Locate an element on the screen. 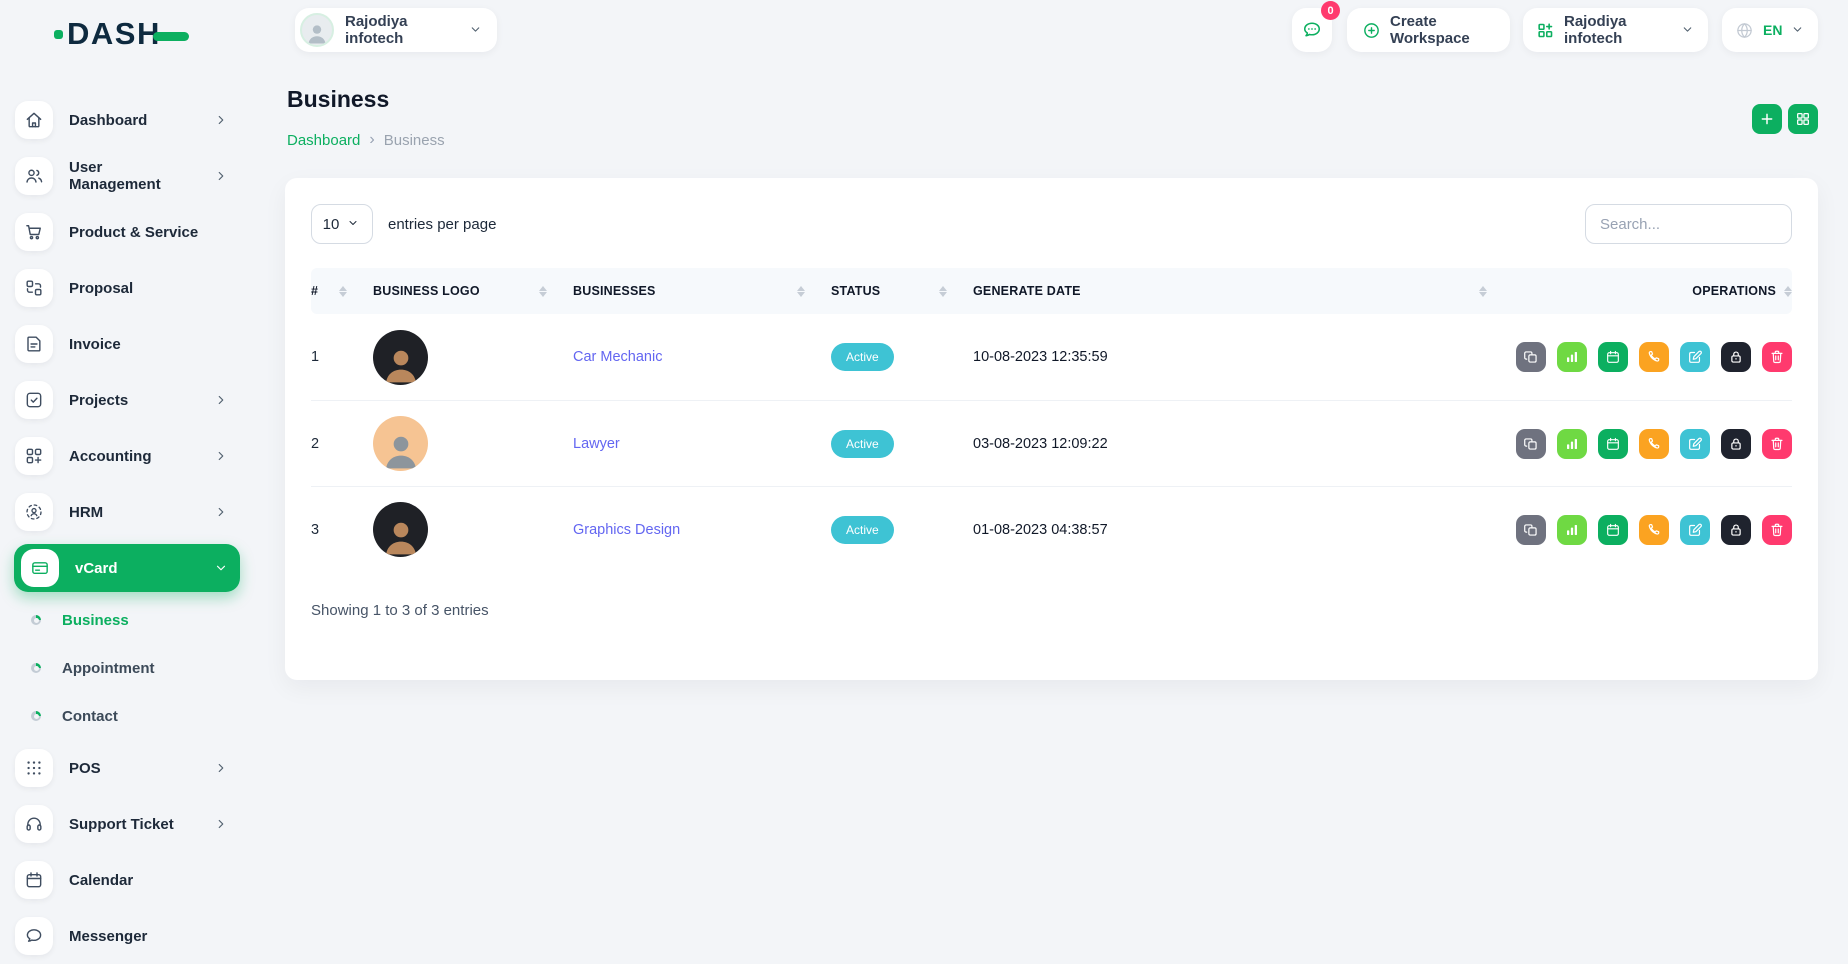  brand-logo: DASH is located at coordinates (121, 34).